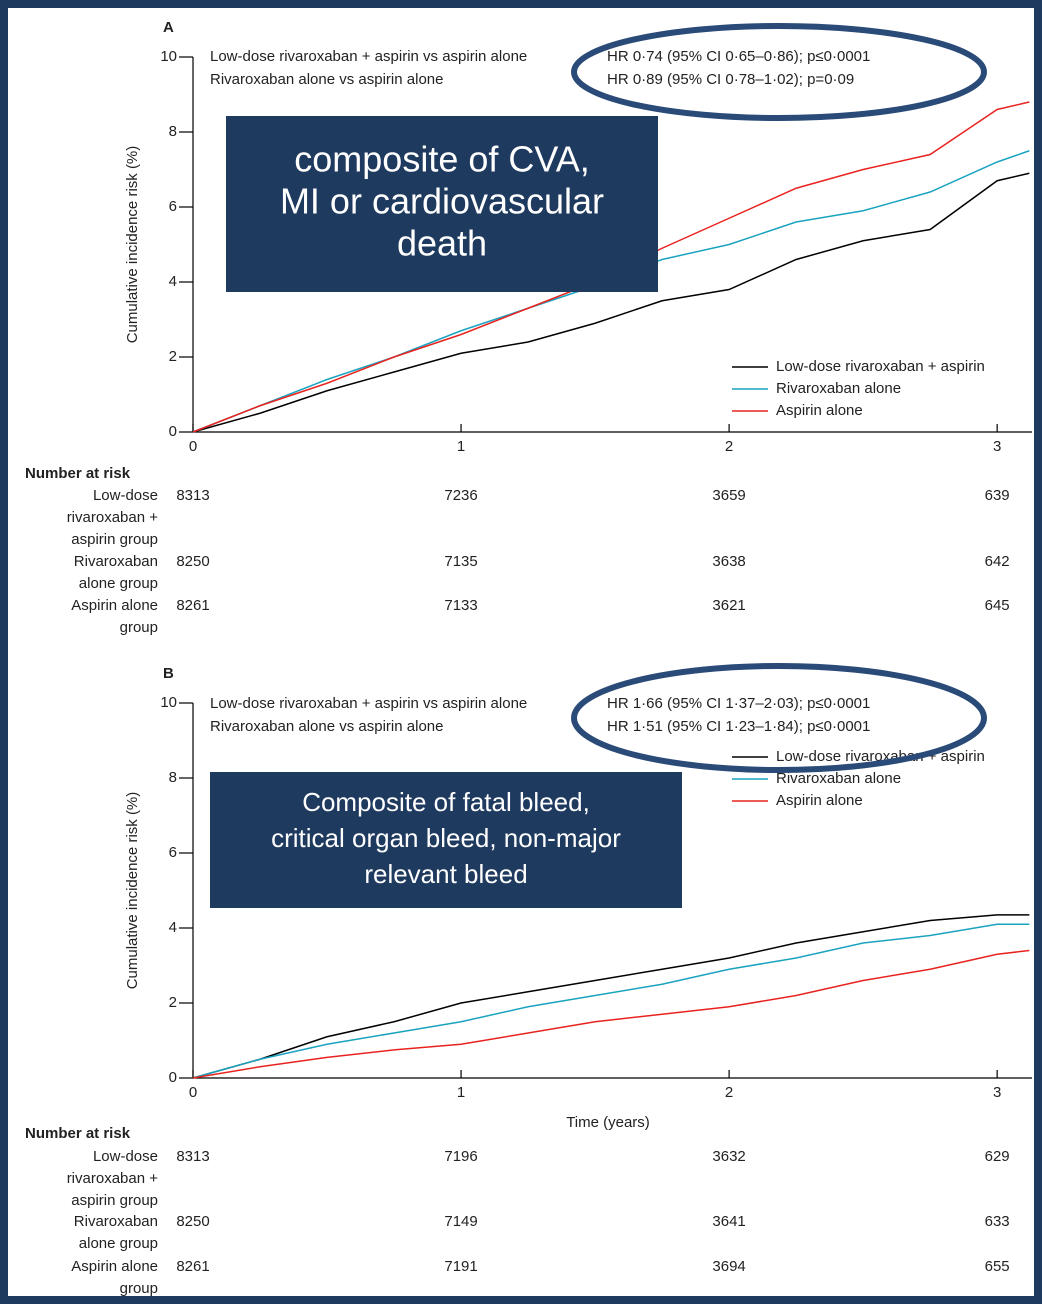 The height and width of the screenshot is (1304, 1042). Describe the element at coordinates (442, 243) in the screenshot. I see `callout-text: death` at that location.